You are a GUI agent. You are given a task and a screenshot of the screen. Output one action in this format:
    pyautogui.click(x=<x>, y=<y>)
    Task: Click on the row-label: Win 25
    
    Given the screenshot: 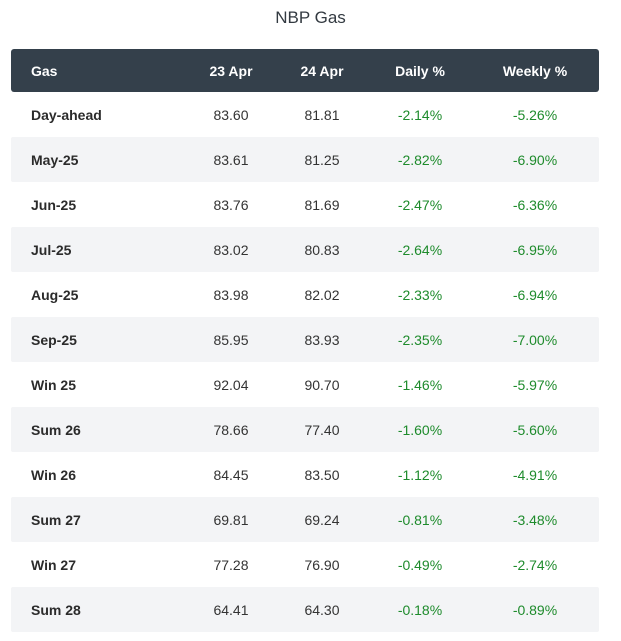 What is the action you would take?
    pyautogui.click(x=53, y=384)
    